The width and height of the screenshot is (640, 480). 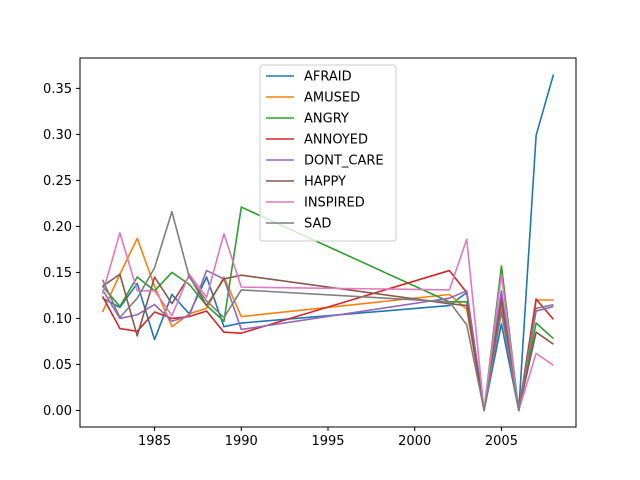 What do you see at coordinates (57, 411) in the screenshot?
I see `y-tick-label: 0.00` at bounding box center [57, 411].